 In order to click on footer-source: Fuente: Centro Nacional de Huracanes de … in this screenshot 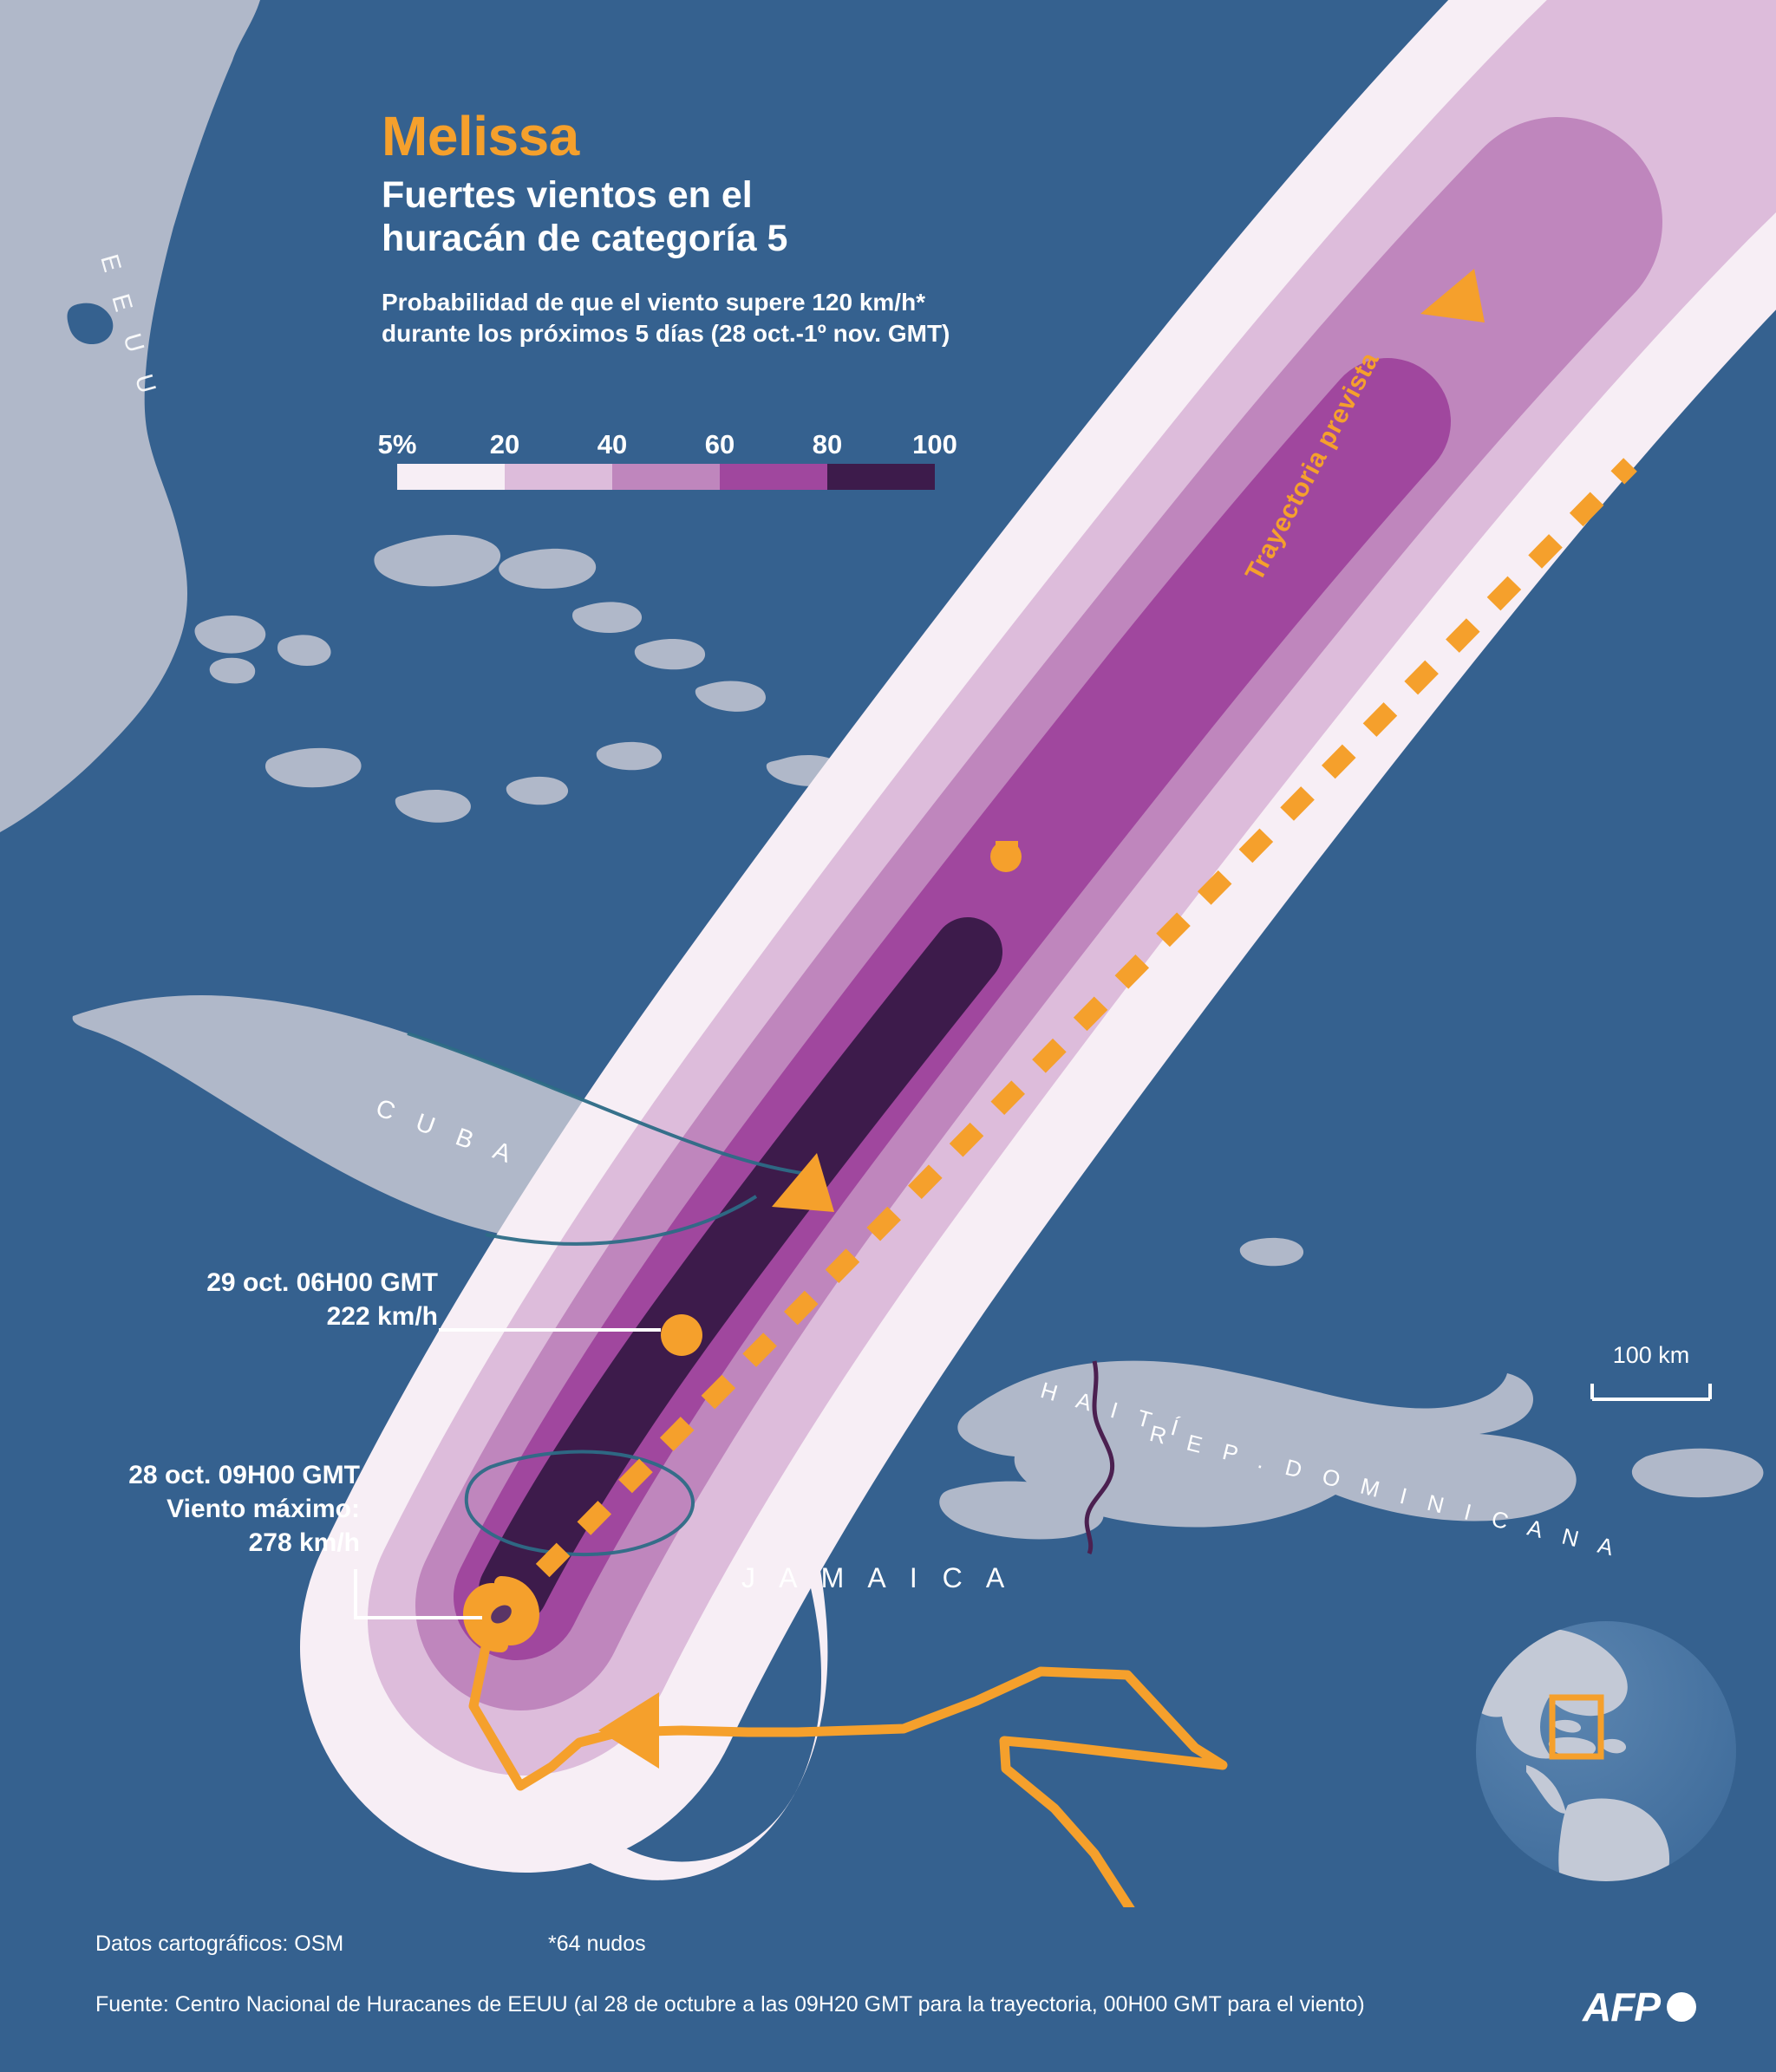, I will do `click(730, 2004)`.